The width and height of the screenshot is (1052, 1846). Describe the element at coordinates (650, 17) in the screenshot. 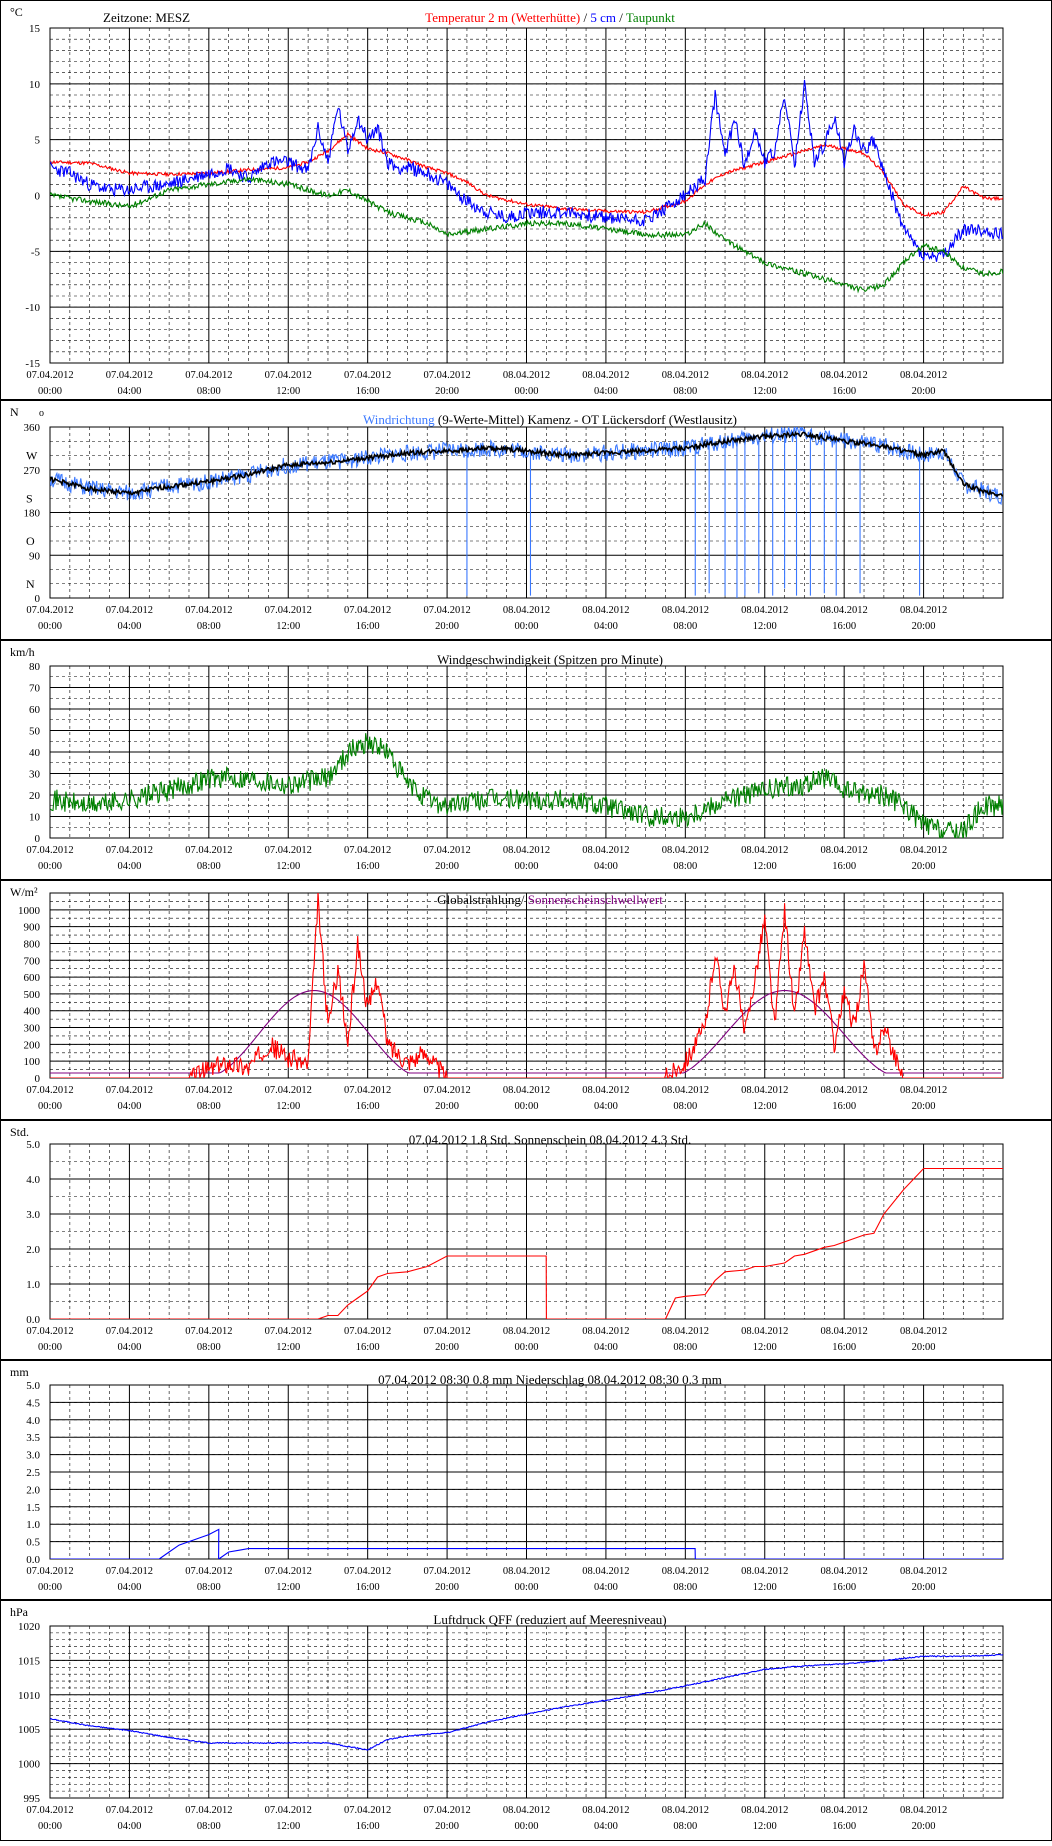

I see `chart-title-part: Taupunkt` at that location.